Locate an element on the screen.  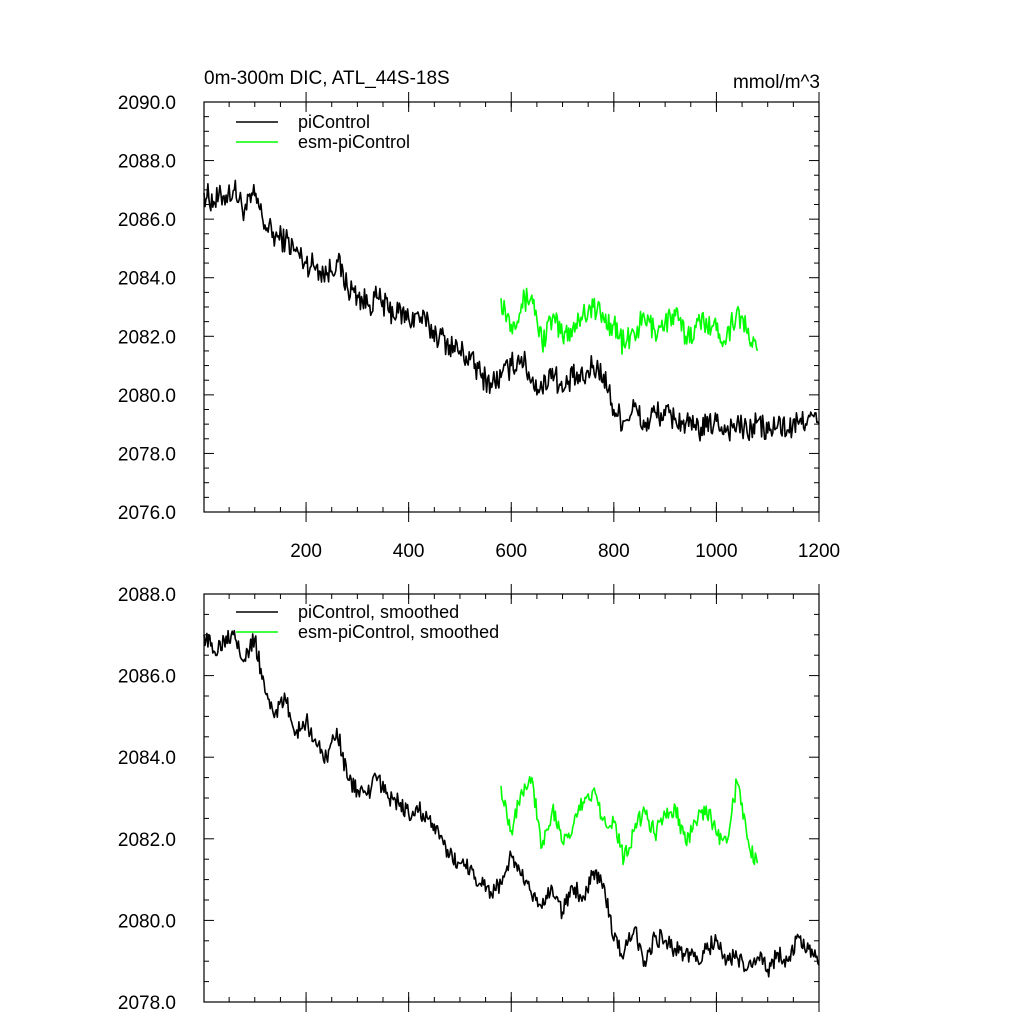
x-tick-label: 400 is located at coordinates (409, 551).